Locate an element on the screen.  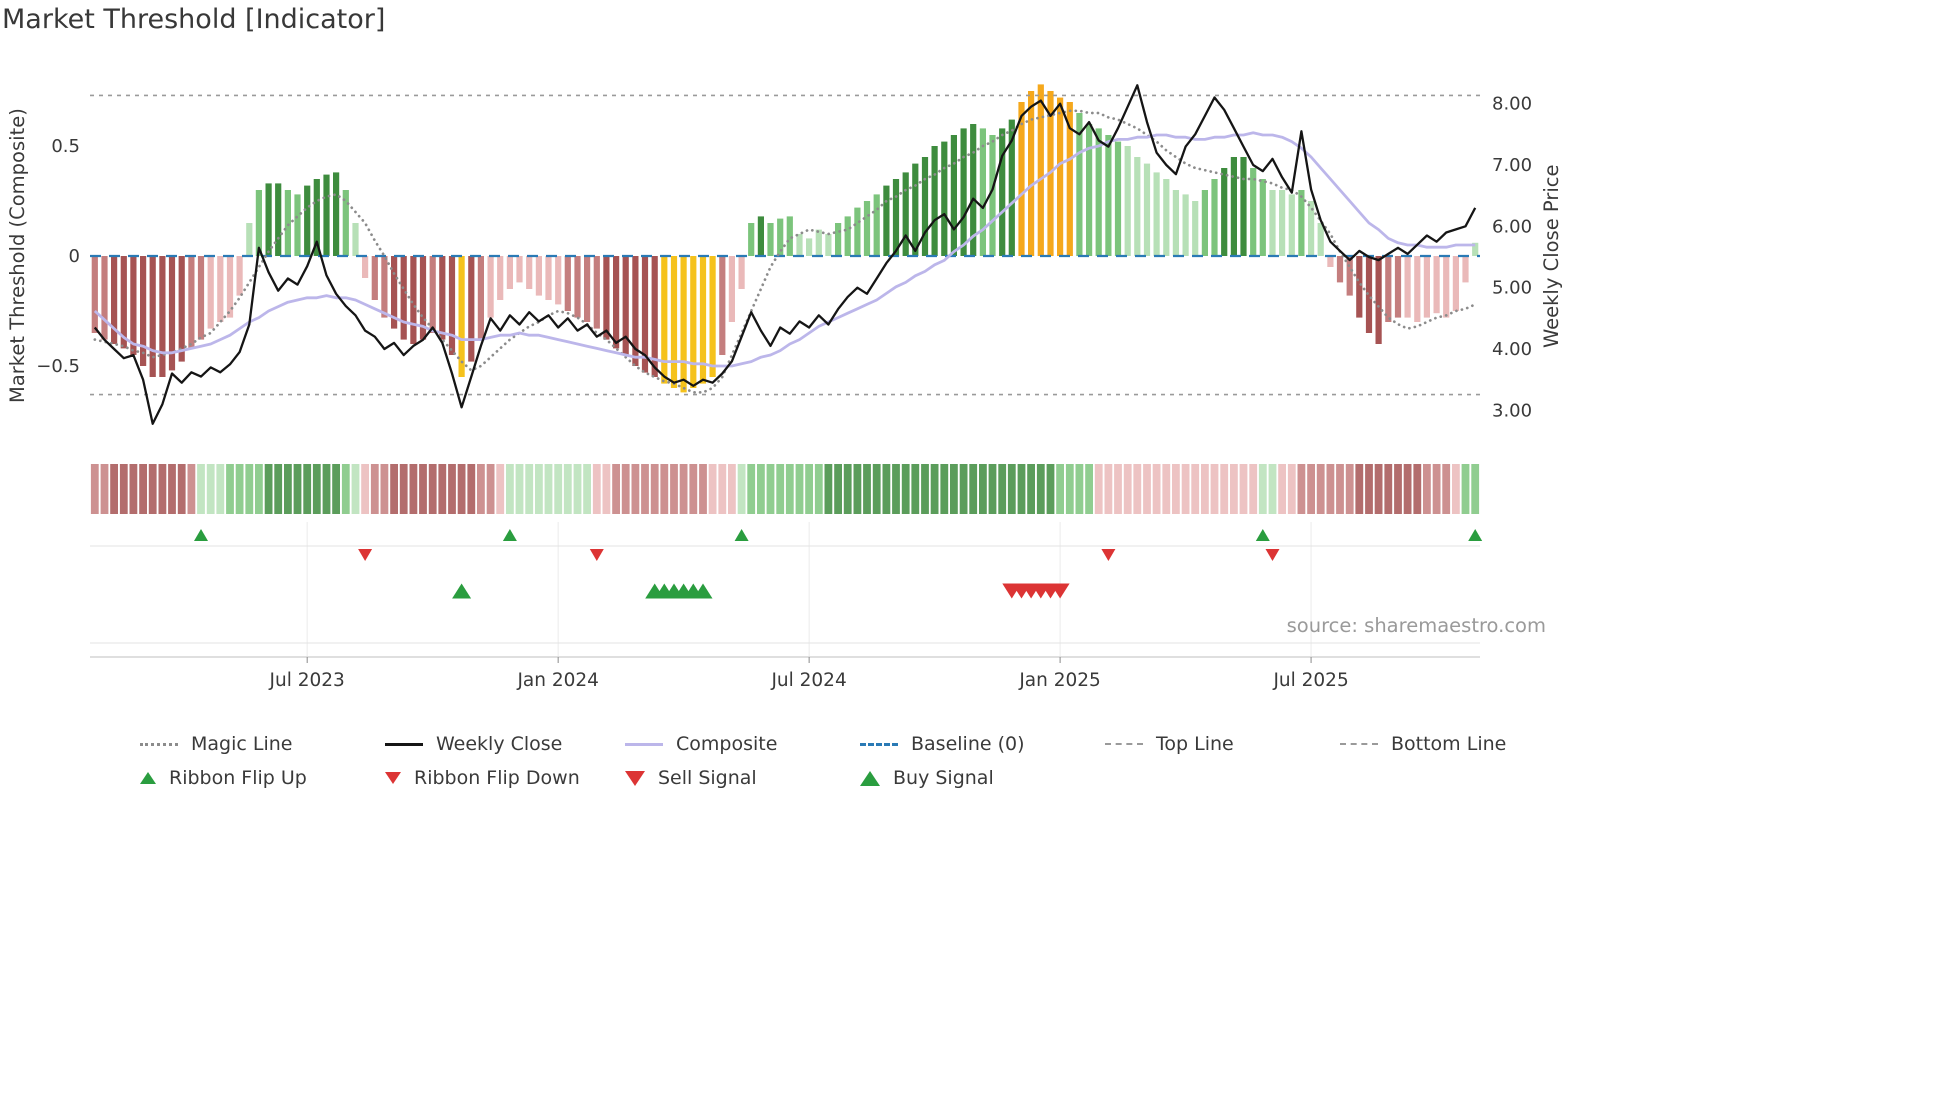
svg-text: −0.5 is located at coordinates (58, 366).